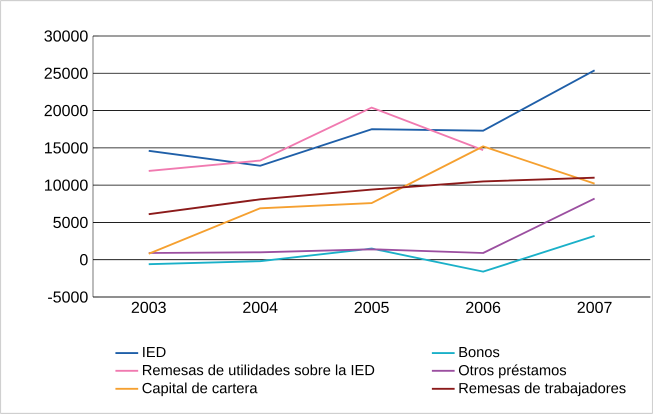 This screenshot has height=414, width=653. What do you see at coordinates (512, 371) in the screenshot?
I see `legend-label: Otros préstamos` at bounding box center [512, 371].